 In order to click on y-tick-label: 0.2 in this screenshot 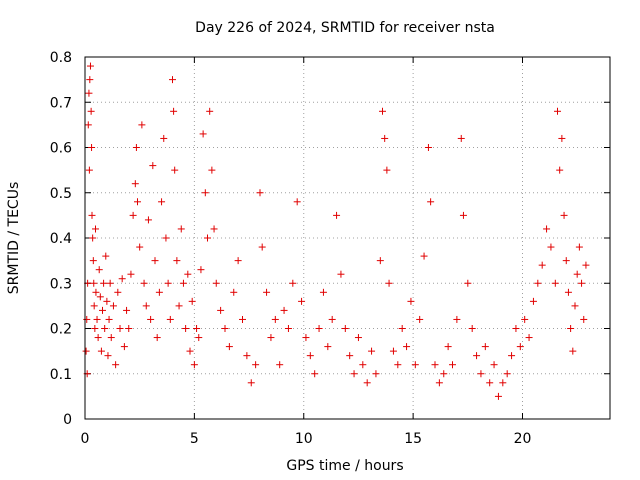, I will do `click(61, 330)`.